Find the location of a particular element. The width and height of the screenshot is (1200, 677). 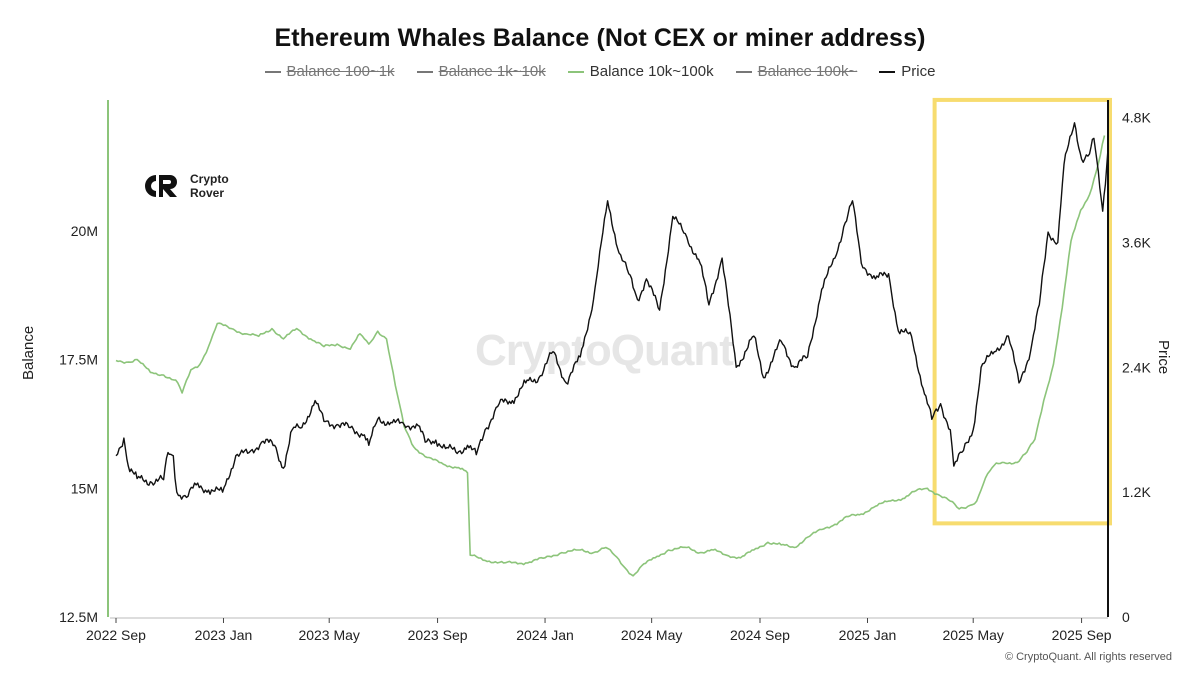

y-tick-label: 17.5M is located at coordinates (78, 360).